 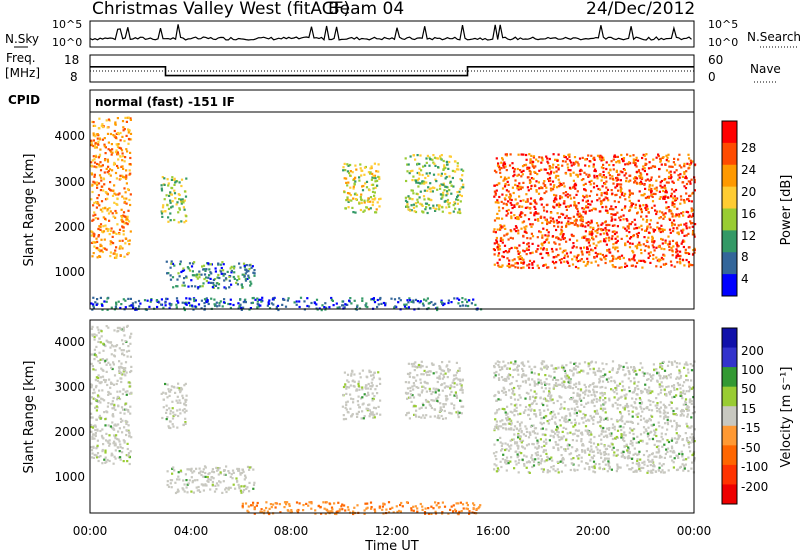 I want to click on vel-cells-cell-r4, so click(x=440, y=407).